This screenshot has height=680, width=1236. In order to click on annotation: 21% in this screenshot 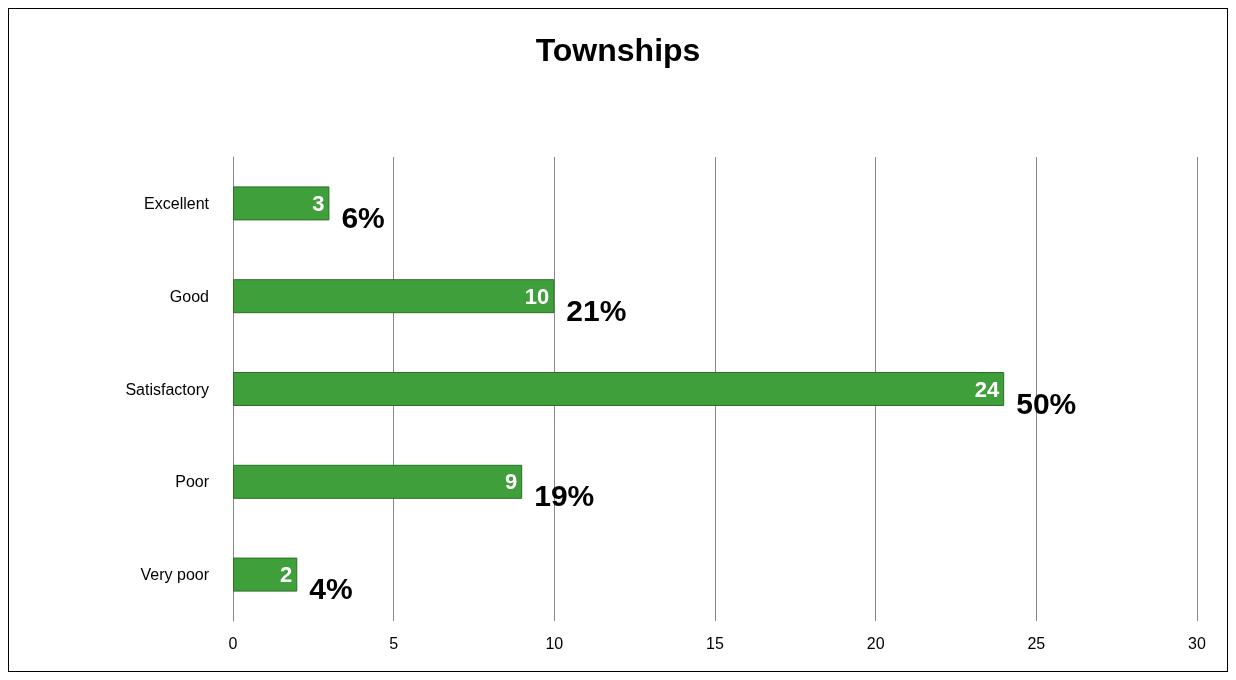, I will do `click(596, 310)`.